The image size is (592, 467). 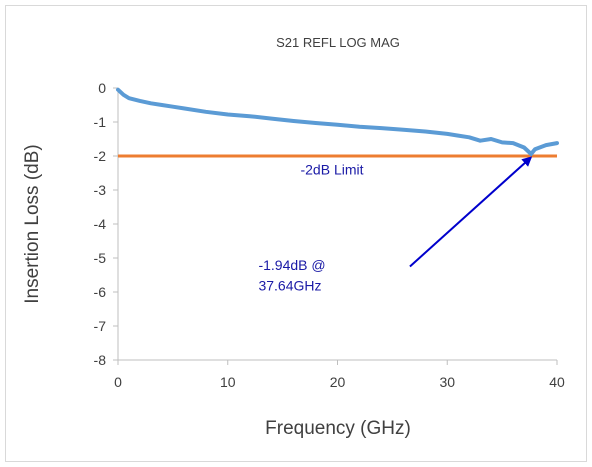 What do you see at coordinates (100, 292) in the screenshot?
I see `y-tick-label: -6` at bounding box center [100, 292].